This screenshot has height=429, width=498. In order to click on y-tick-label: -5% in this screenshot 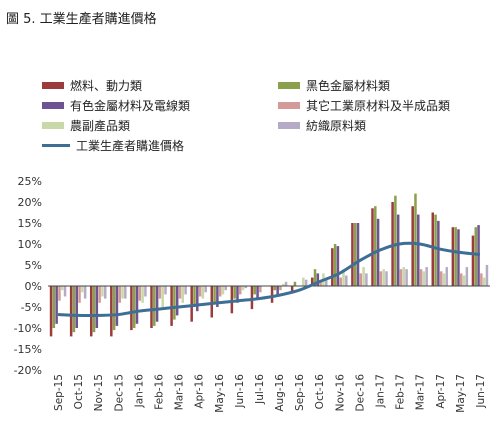, I will do `click(31, 307)`.